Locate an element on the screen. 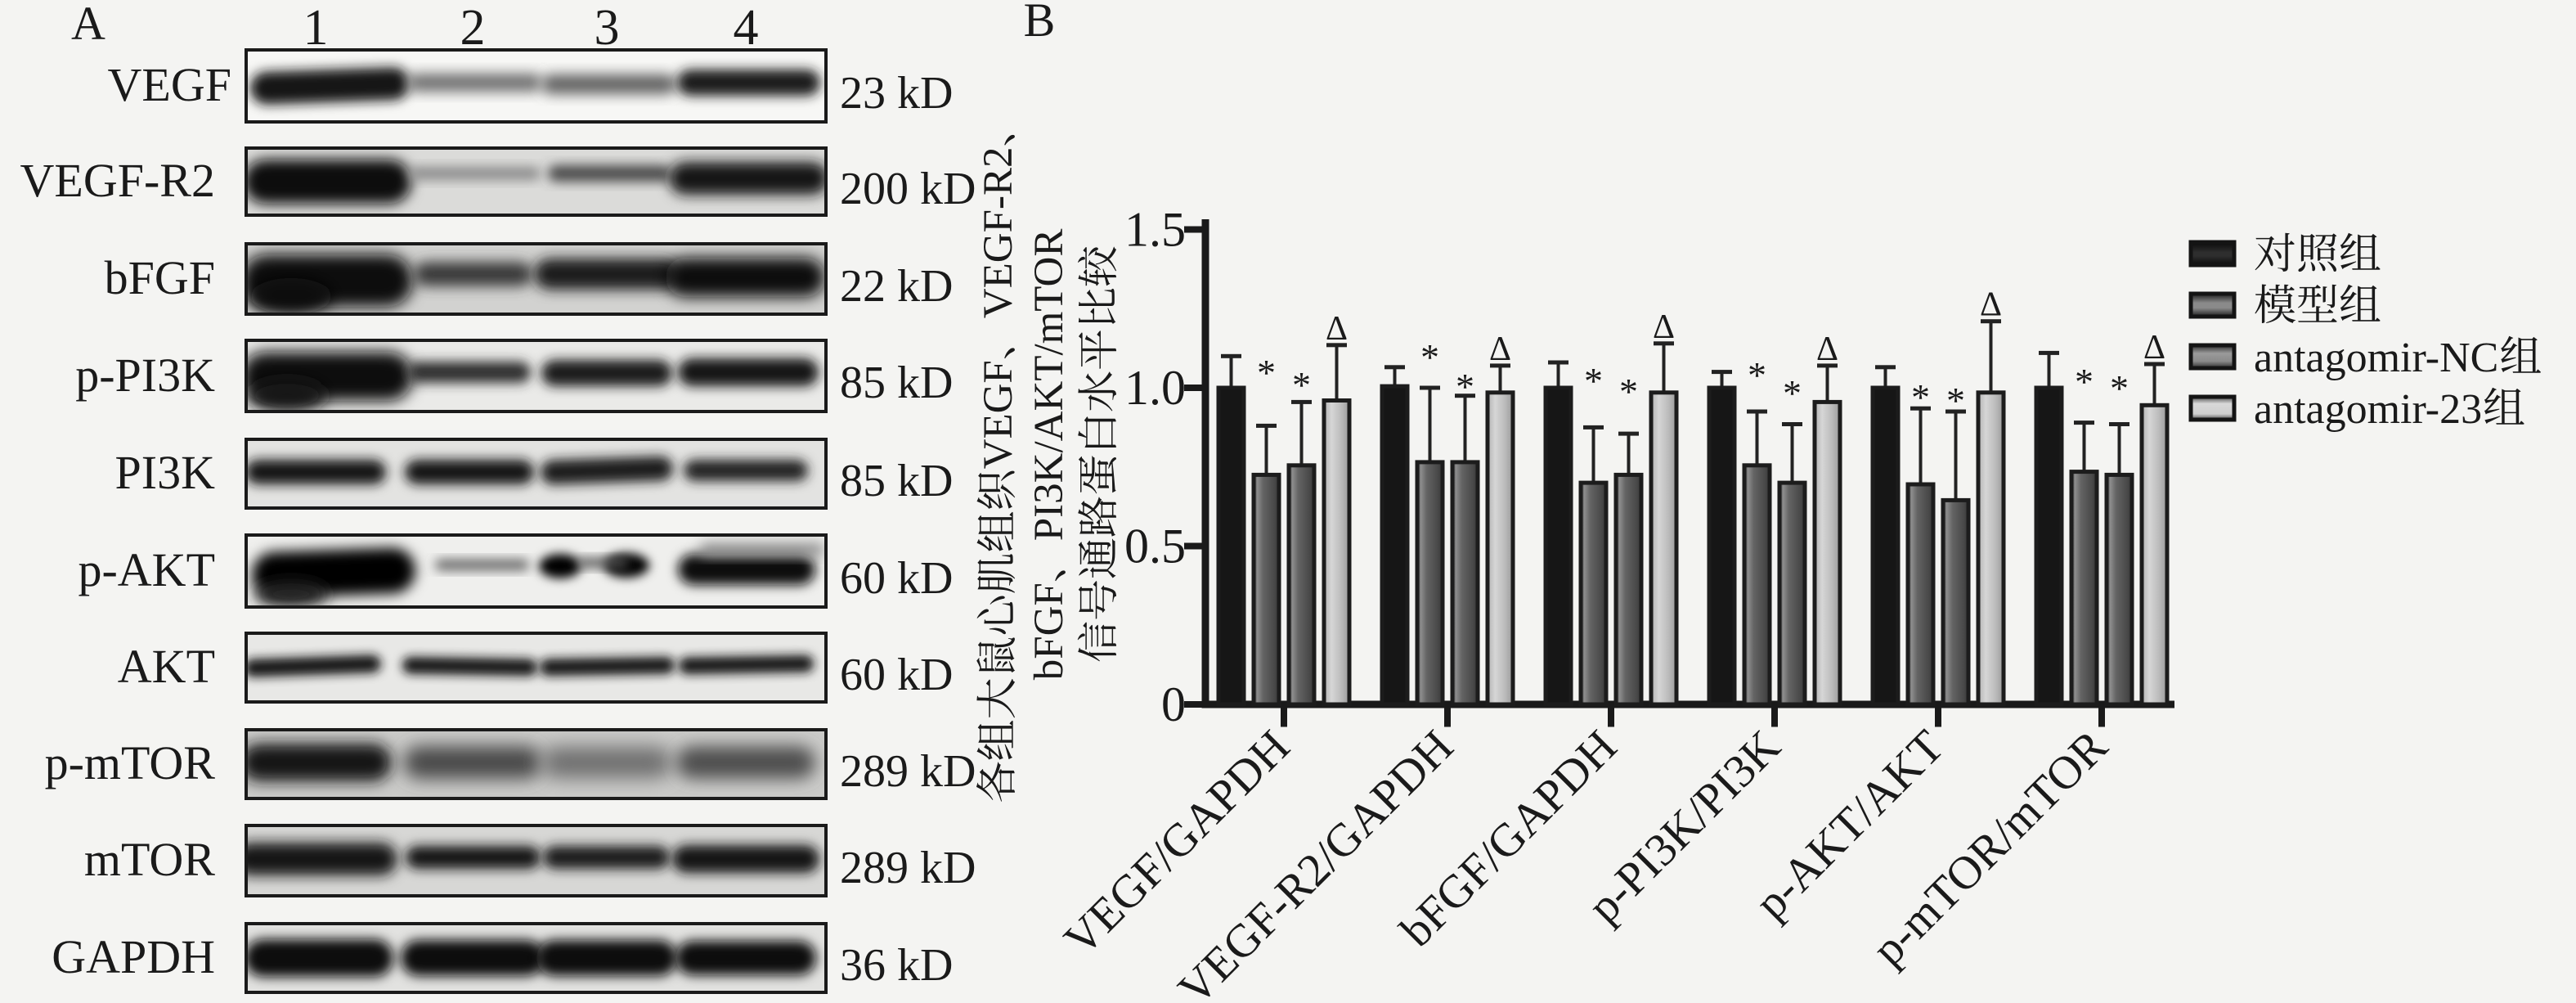 The height and width of the screenshot is (1003, 2576). svg-text: B is located at coordinates (1040, 23).